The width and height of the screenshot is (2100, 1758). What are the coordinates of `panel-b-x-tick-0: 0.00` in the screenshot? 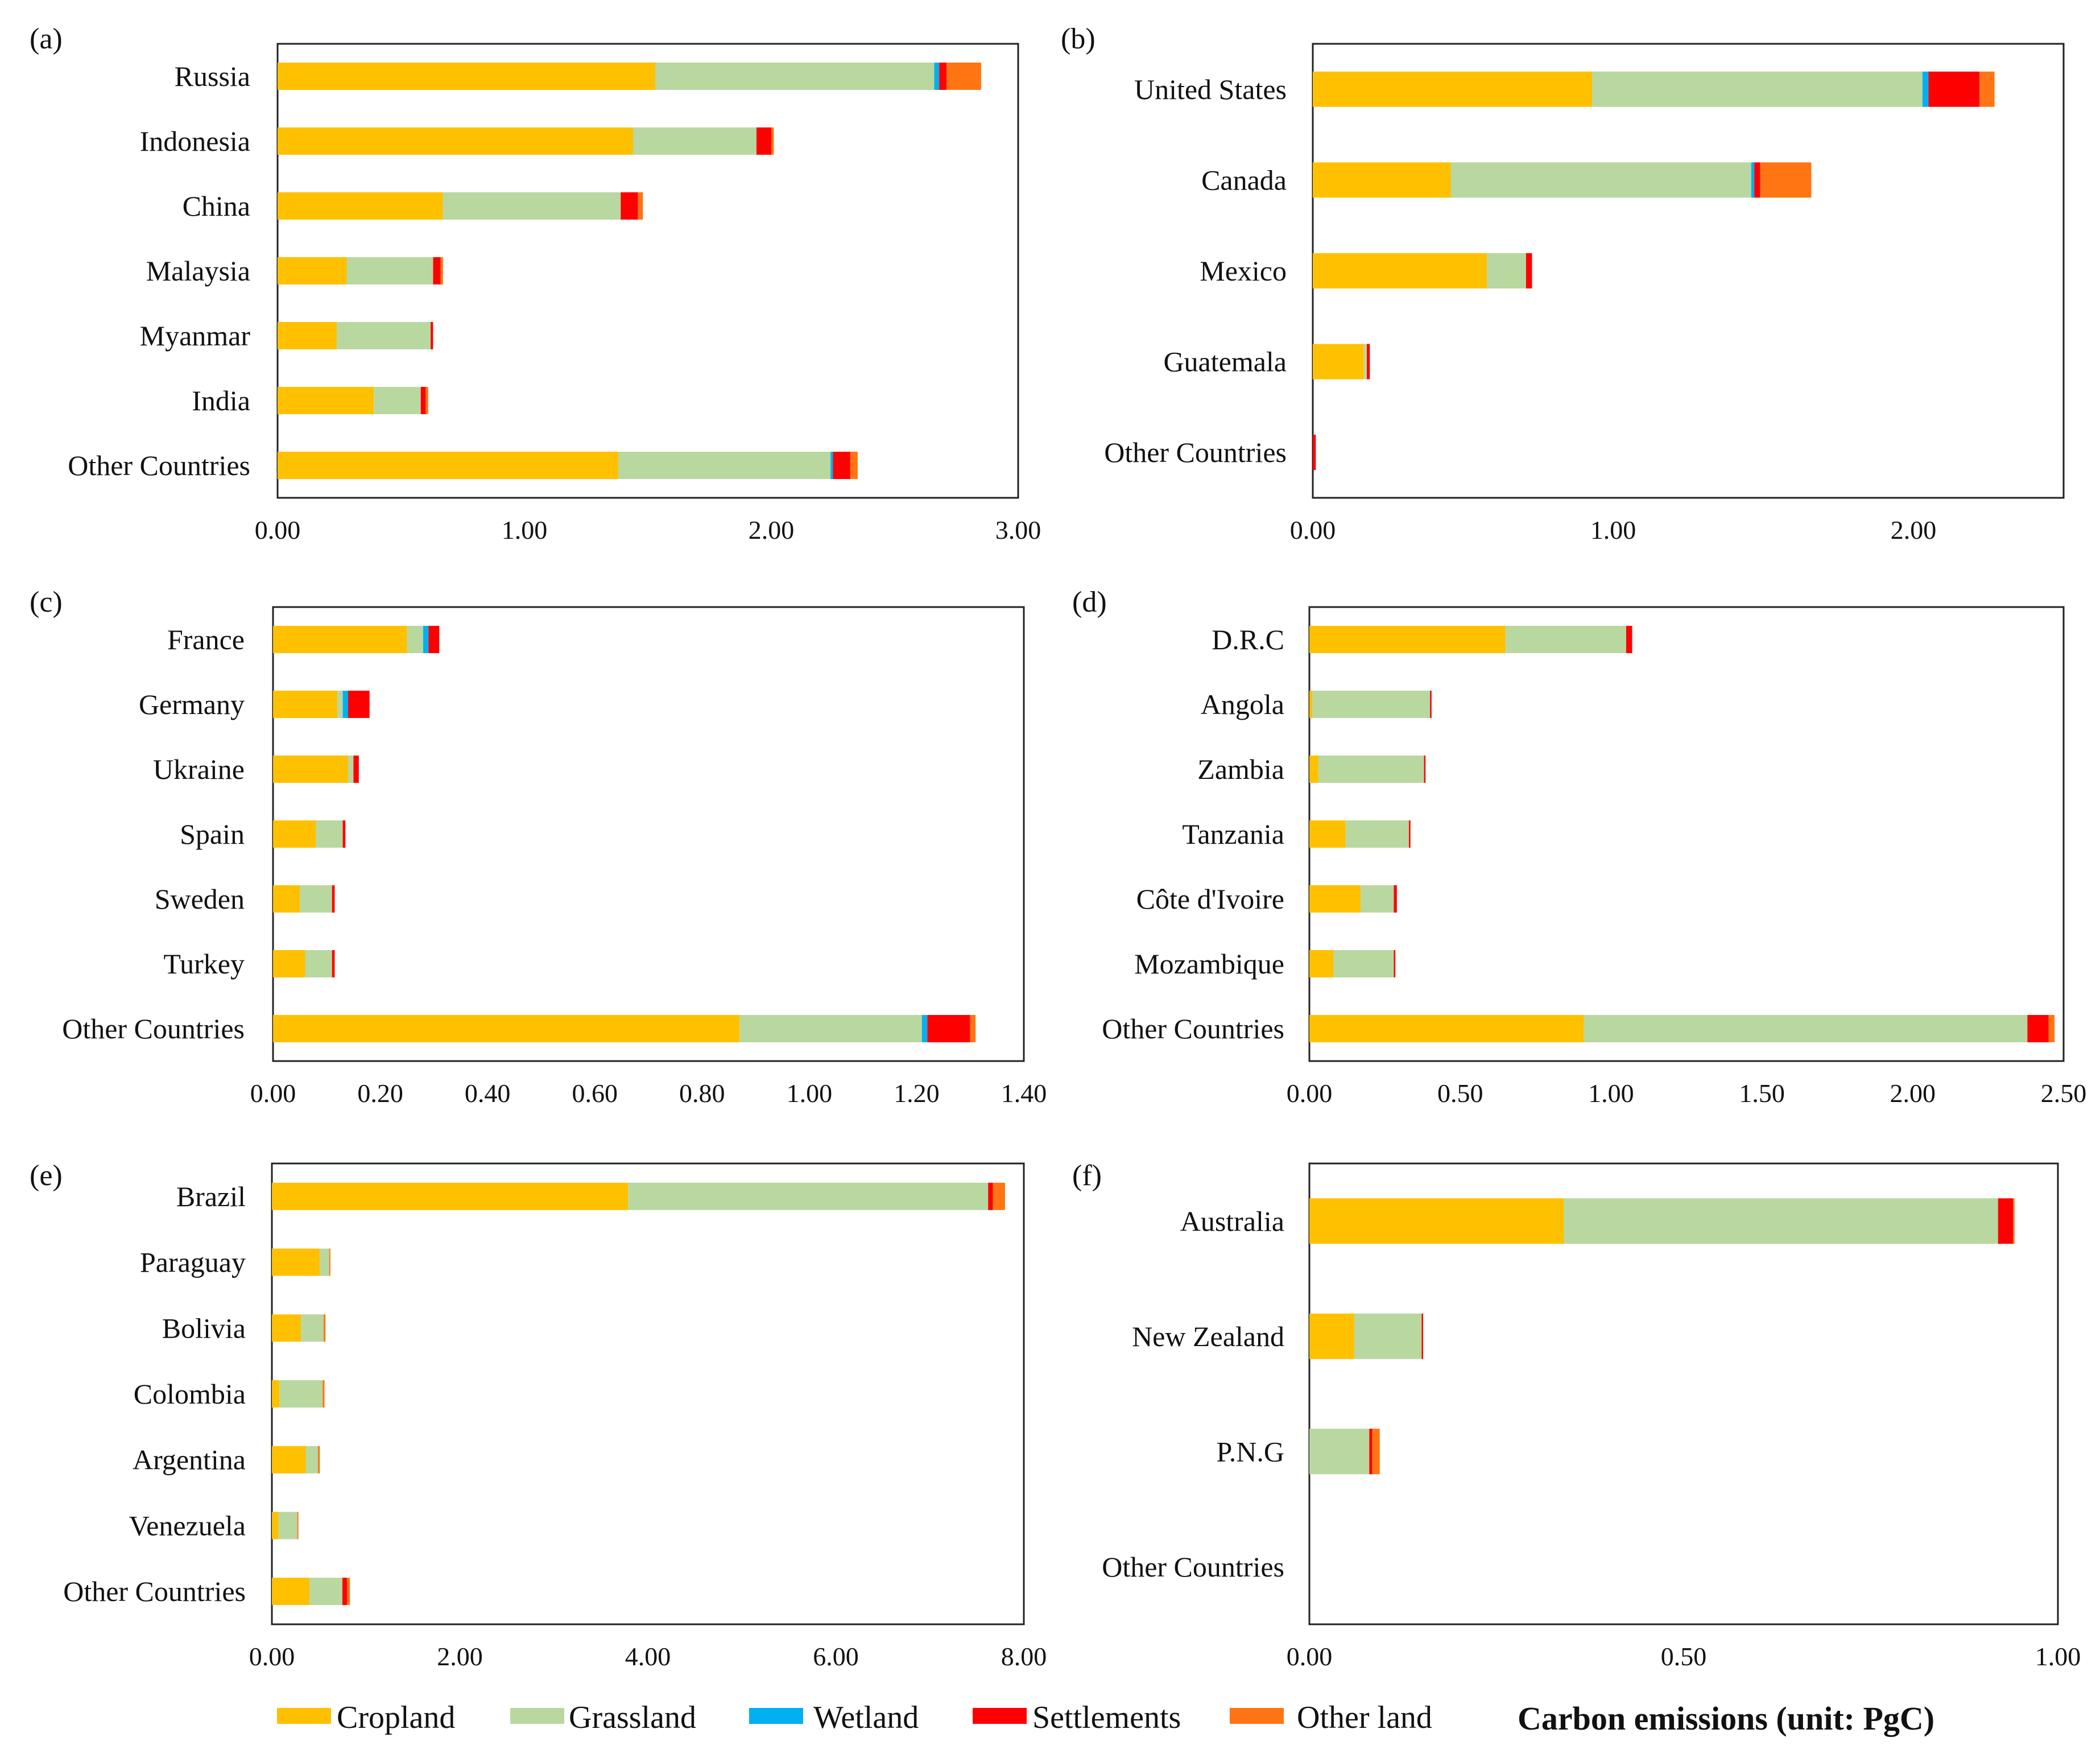 It's located at (1313, 529).